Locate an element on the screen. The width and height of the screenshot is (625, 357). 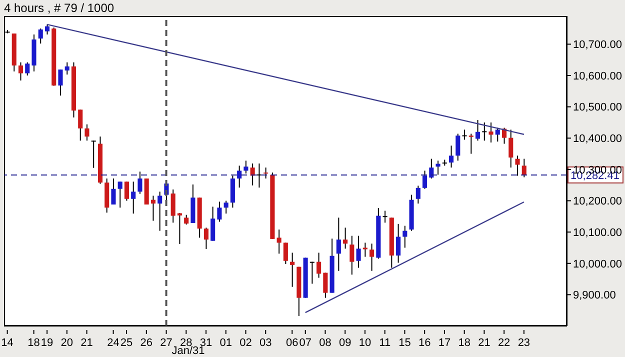
y-tick-label: 10,700.00 is located at coordinates (597, 45).